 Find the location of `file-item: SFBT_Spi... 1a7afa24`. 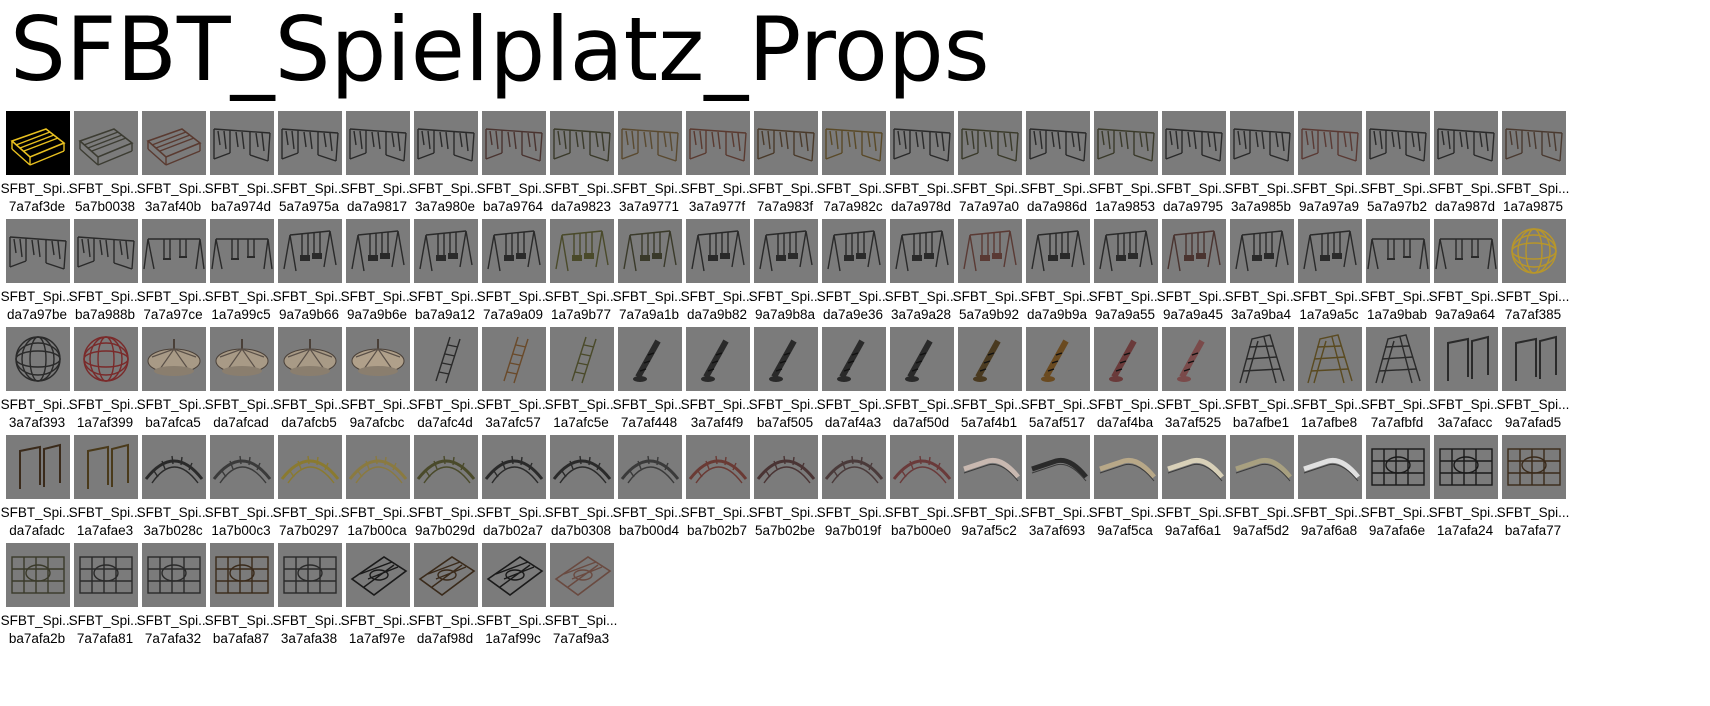

file-item: SFBT_Spi... 1a7afa24 is located at coordinates (1465, 488).